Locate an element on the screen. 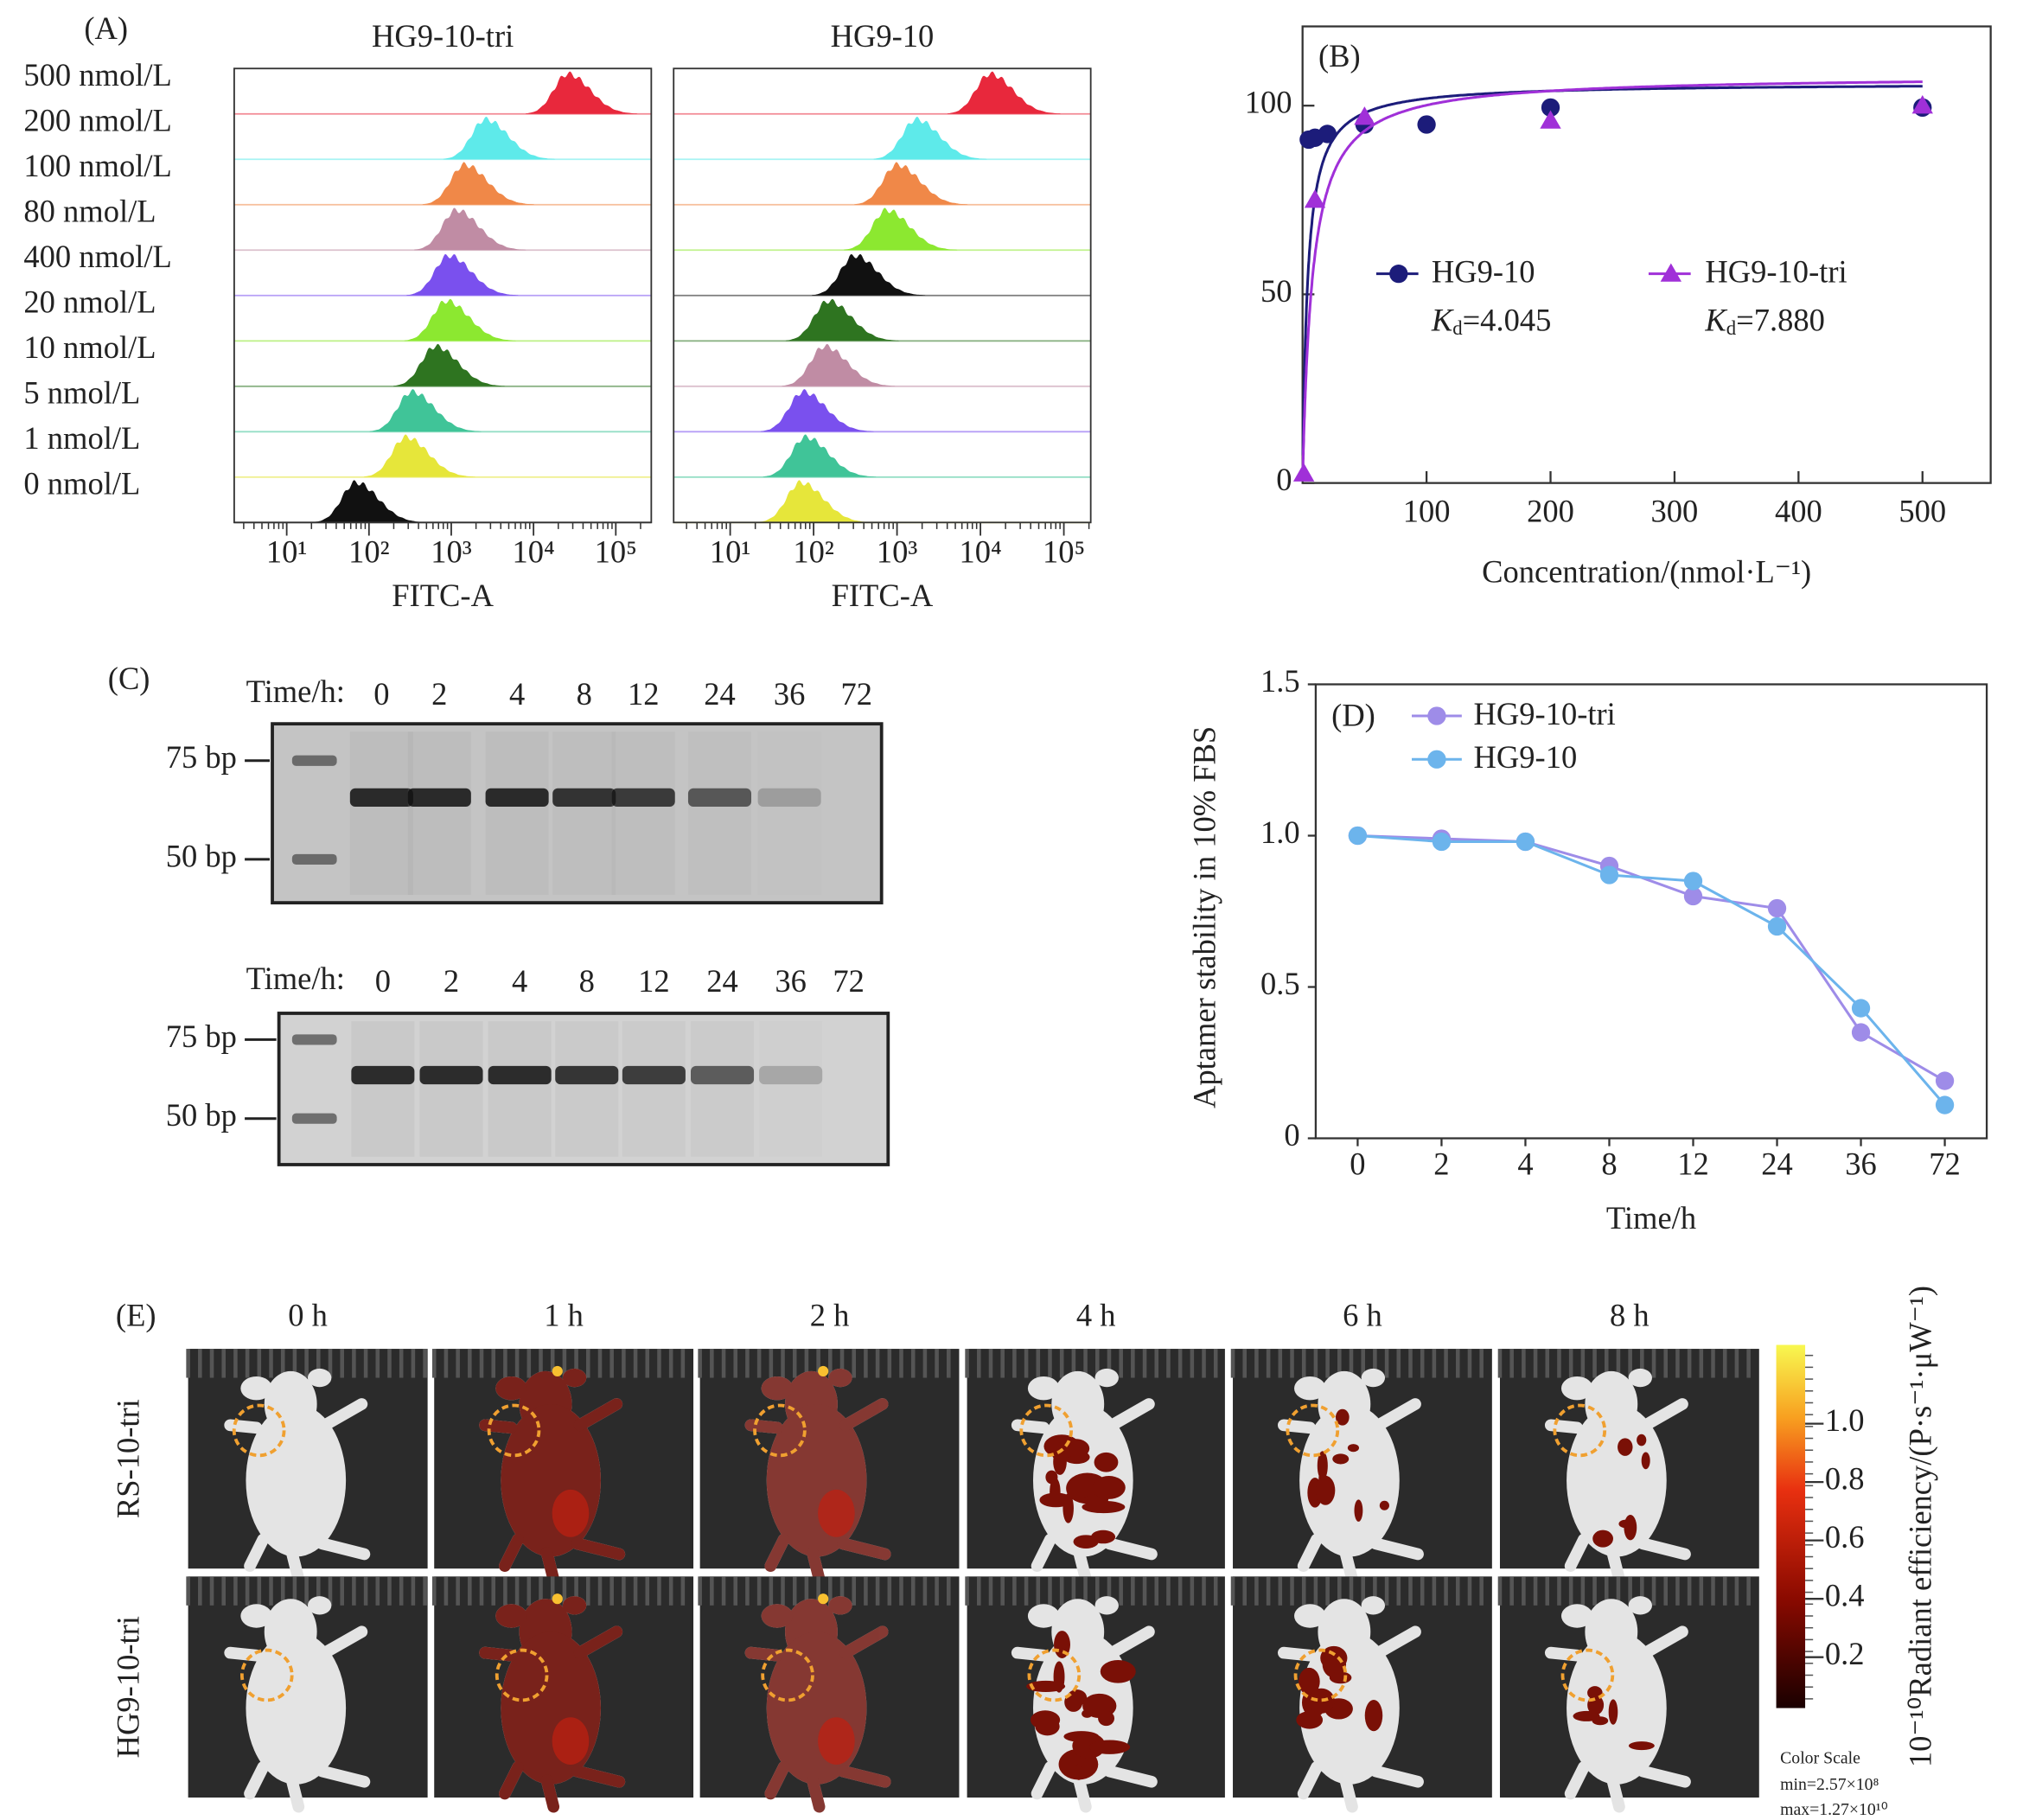 This screenshot has width=2042, height=1820. x-tick-label: 300 is located at coordinates (1675, 512).